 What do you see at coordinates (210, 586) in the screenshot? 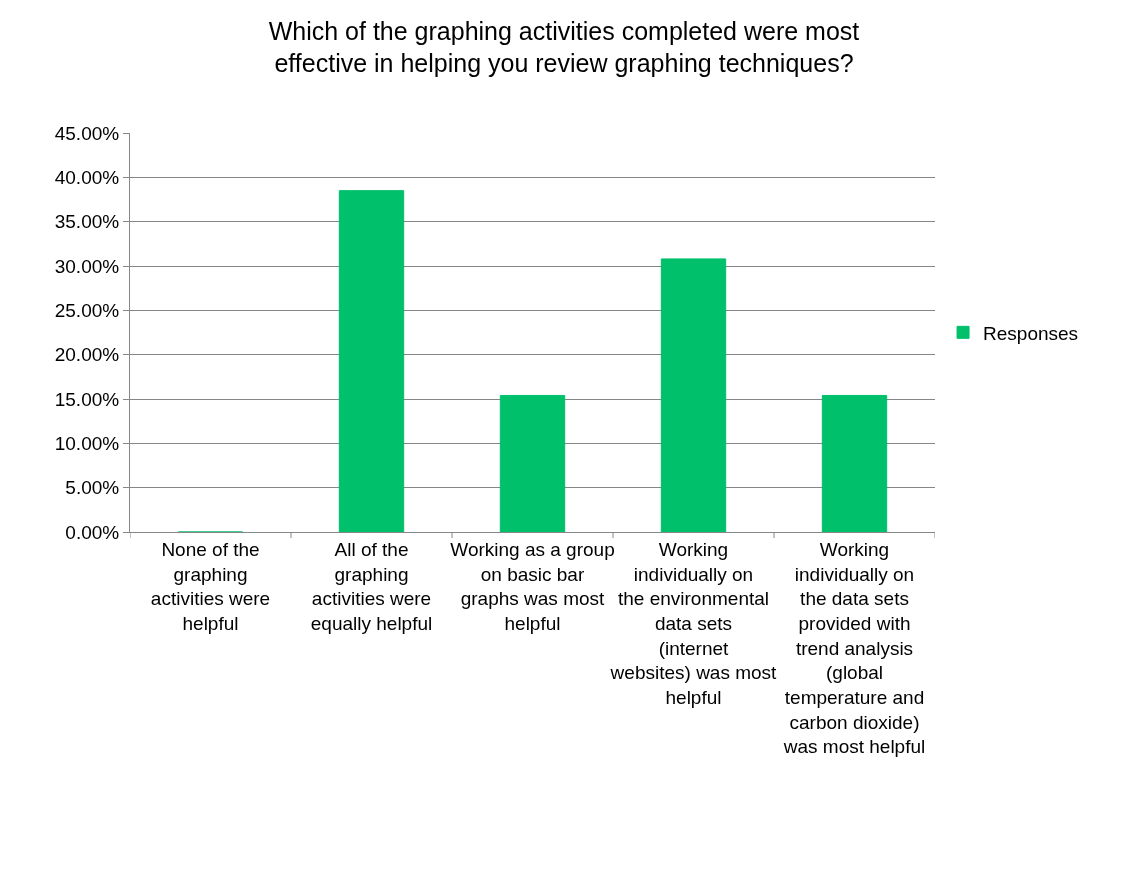
I see `x-tick-label: None of the graphing activities were helpful` at bounding box center [210, 586].